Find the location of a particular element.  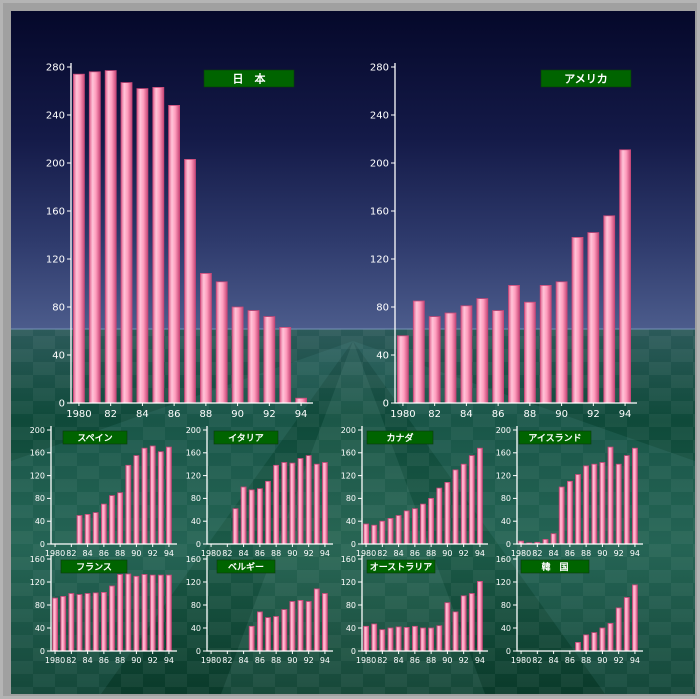

y-tick-label: 200 is located at coordinates (55, 164).